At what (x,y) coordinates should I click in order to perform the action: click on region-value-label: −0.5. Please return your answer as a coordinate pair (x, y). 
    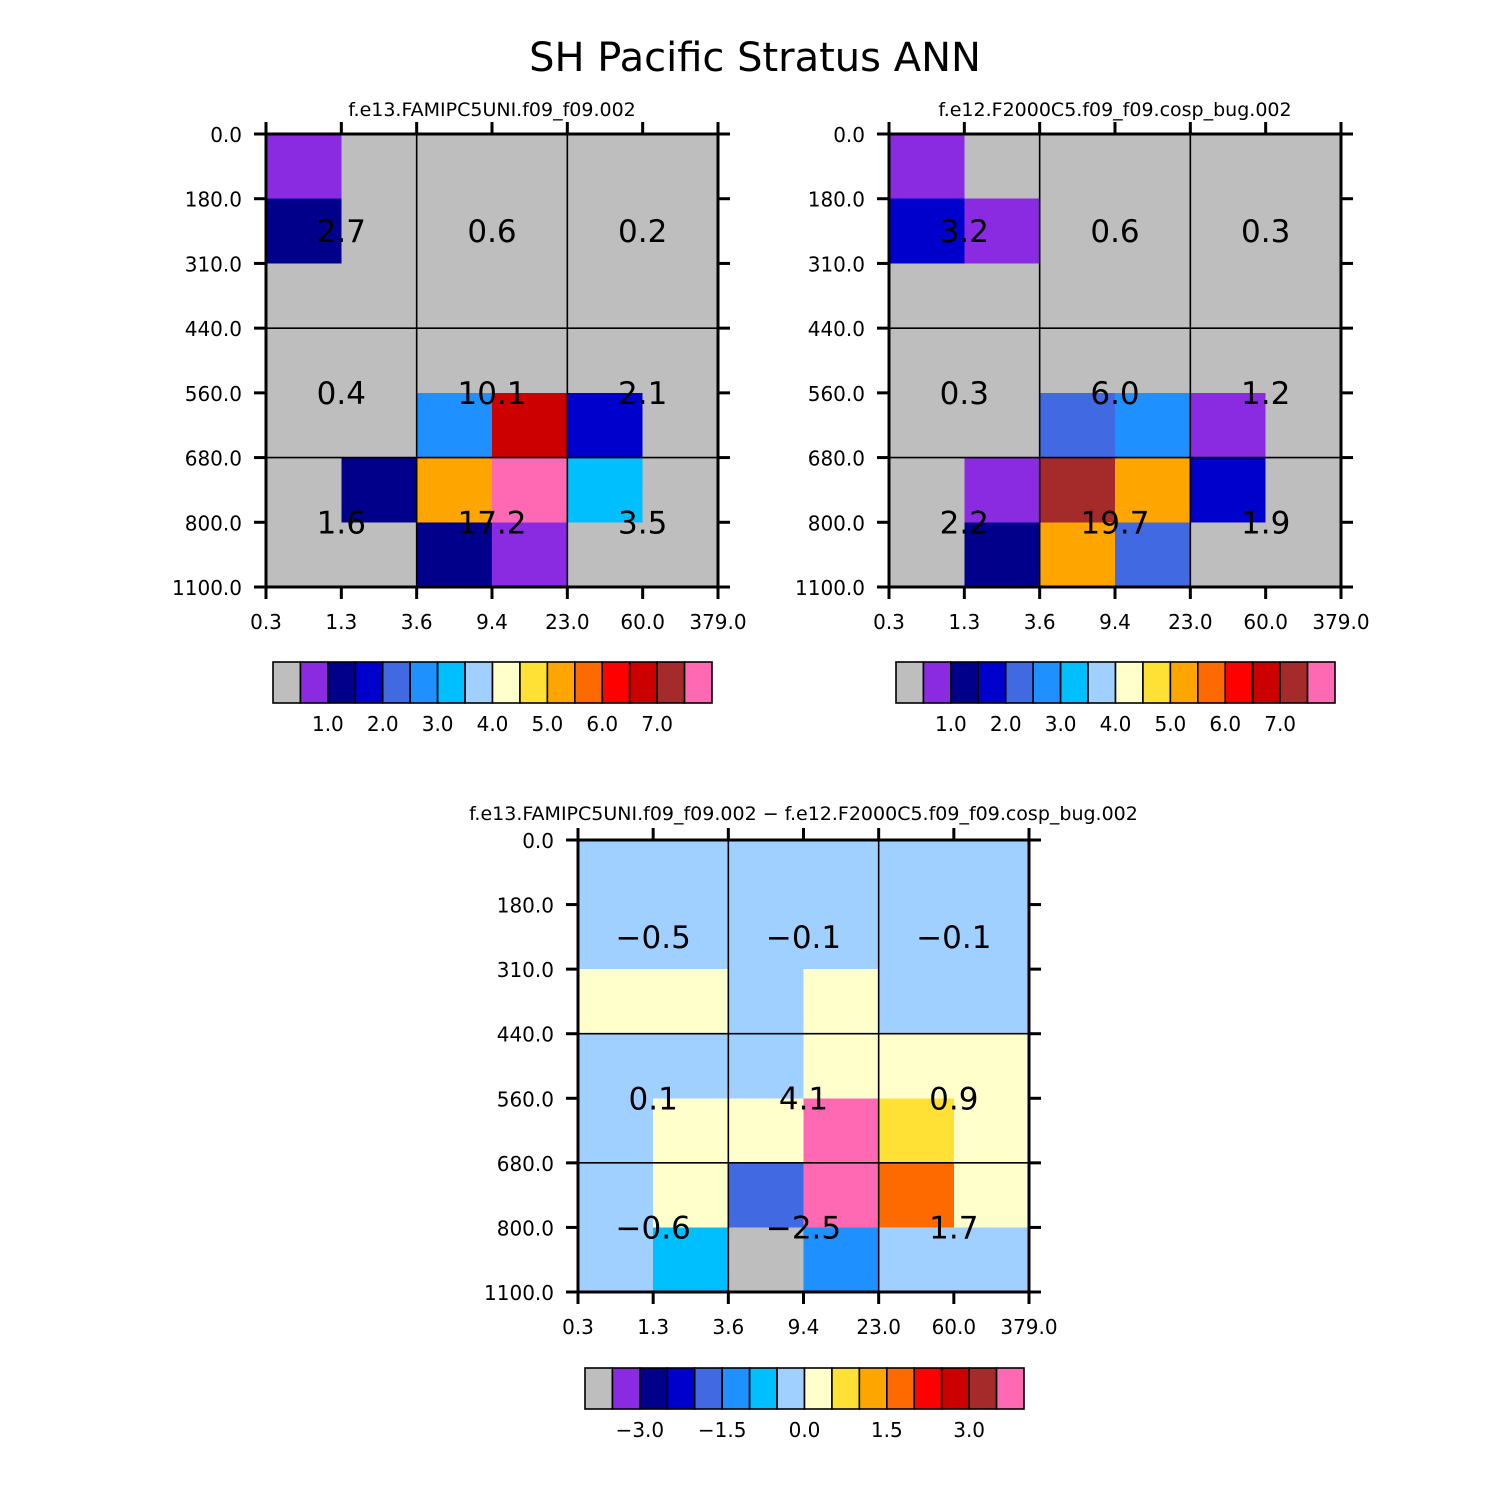
    Looking at the image, I should click on (653, 938).